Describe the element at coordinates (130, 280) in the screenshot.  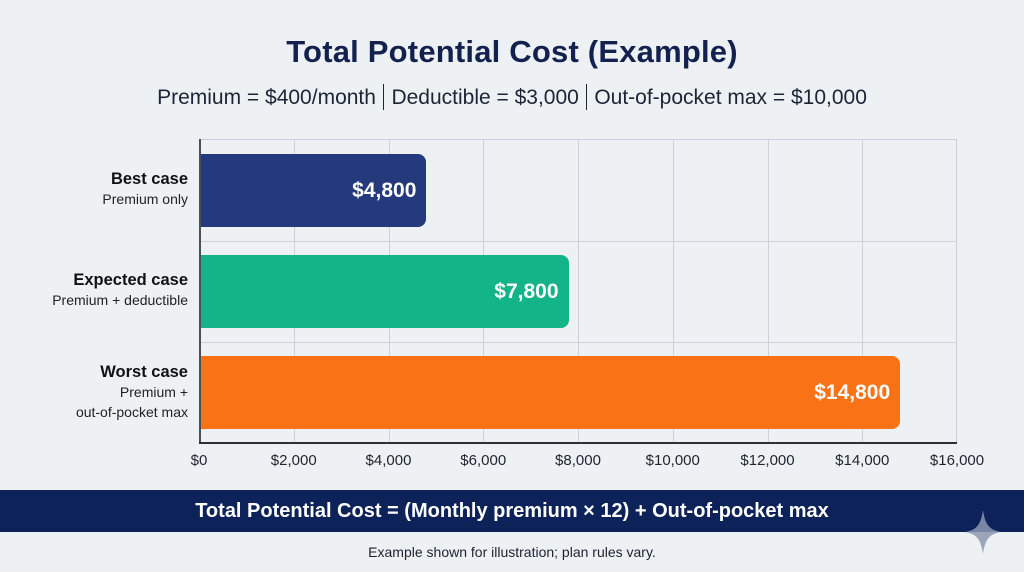
I see `category-name: Expected case` at that location.